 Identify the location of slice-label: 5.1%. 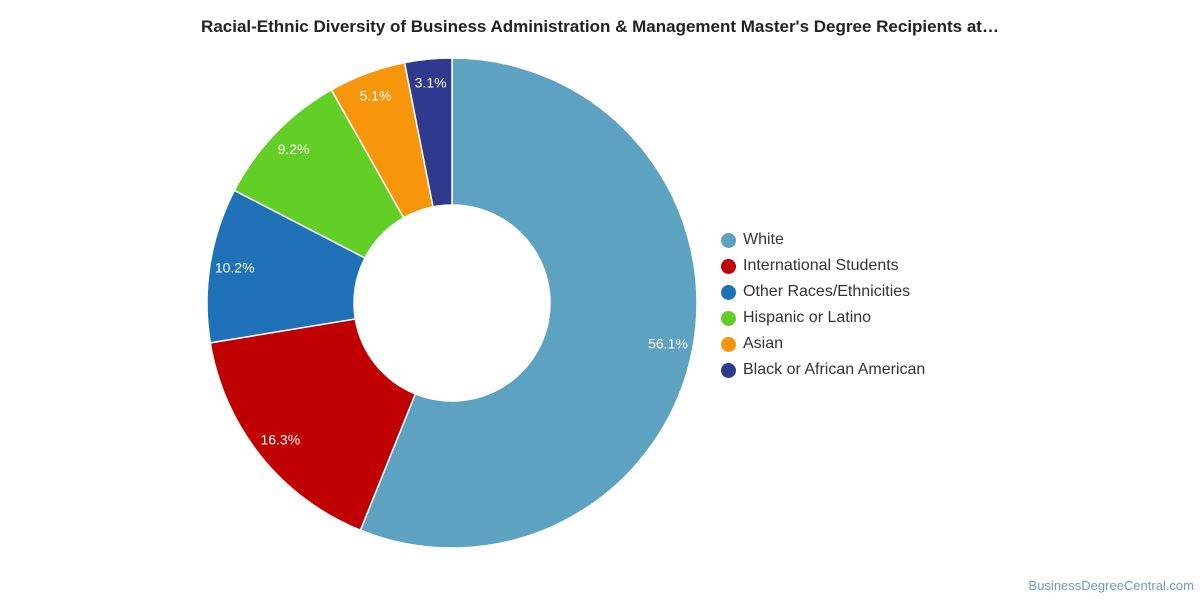
(376, 95).